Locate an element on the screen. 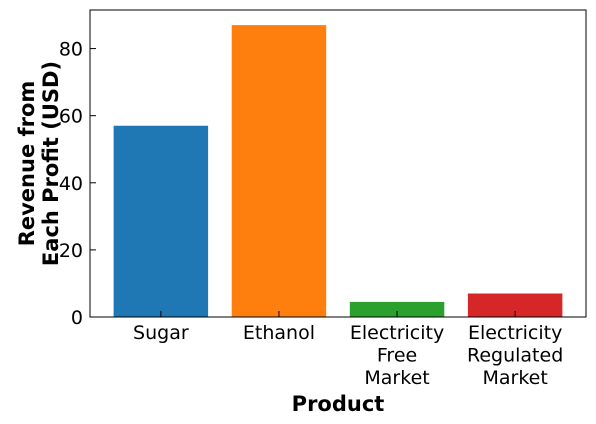 This screenshot has width=596, height=424. y-tick-label-0: 0 is located at coordinates (77, 318).